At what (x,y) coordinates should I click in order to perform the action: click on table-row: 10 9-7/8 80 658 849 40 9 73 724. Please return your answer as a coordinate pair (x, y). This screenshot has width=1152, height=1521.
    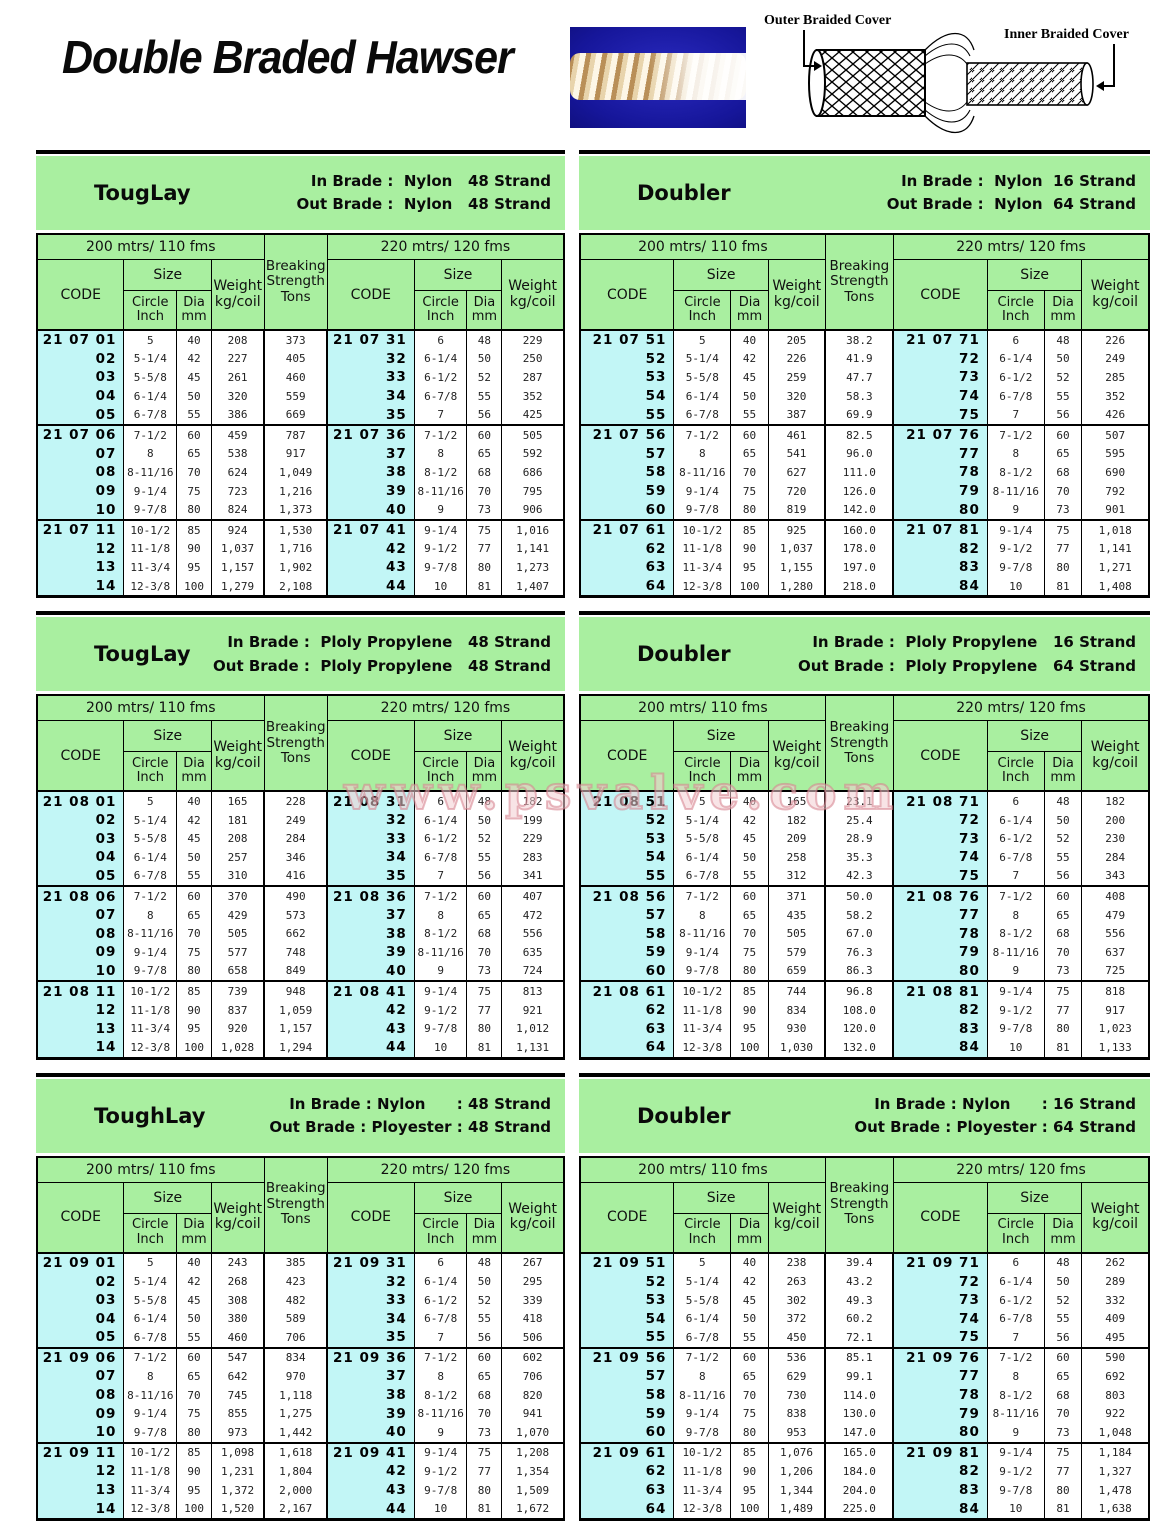
    Looking at the image, I should click on (300, 971).